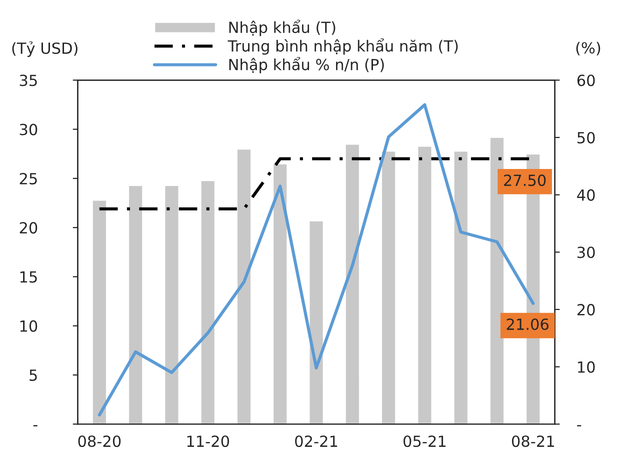 The width and height of the screenshot is (622, 458). Describe the element at coordinates (45, 49) in the screenshot. I see `y-axis-title: (Tỷ USD)` at that location.